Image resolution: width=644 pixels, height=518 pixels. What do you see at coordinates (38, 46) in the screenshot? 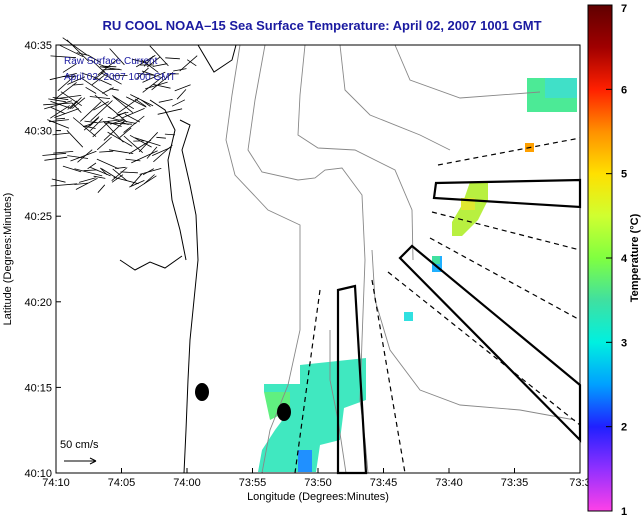
I see `y-tick-label: 40:35` at bounding box center [38, 46].